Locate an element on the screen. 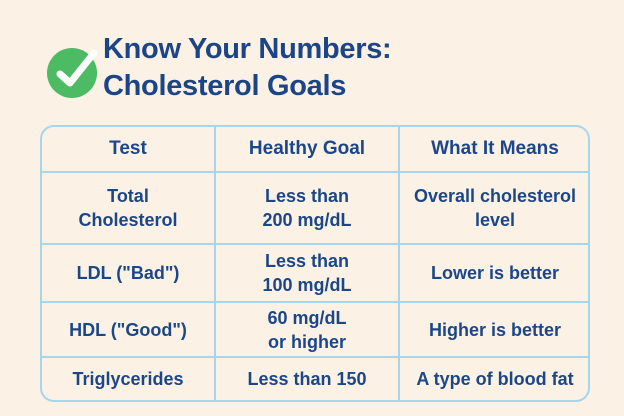 The image size is (624, 416). cell-ldl-goal: Less than 100 mg/dL is located at coordinates (308, 274).